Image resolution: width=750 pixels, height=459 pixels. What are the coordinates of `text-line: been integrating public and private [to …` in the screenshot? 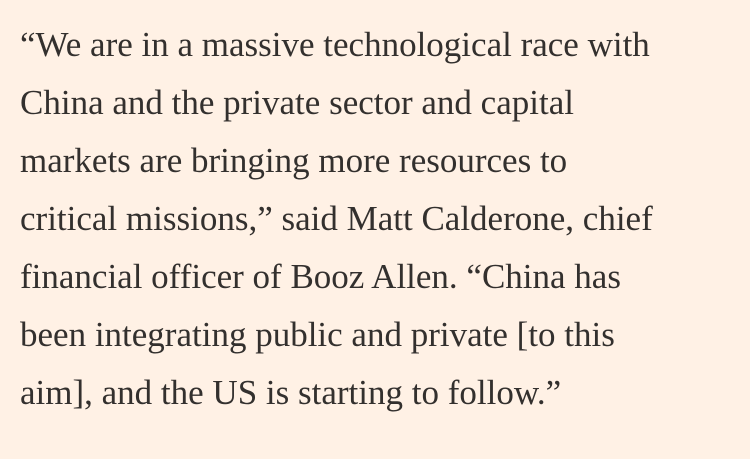 It's located at (317, 334).